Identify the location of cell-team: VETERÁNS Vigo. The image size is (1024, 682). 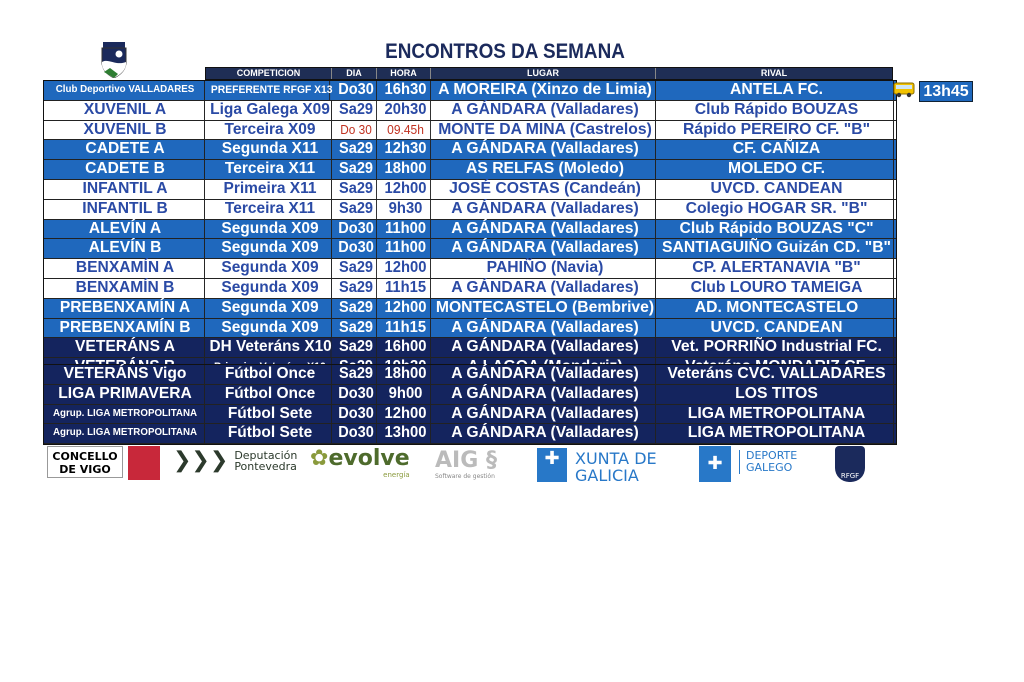
(125, 374).